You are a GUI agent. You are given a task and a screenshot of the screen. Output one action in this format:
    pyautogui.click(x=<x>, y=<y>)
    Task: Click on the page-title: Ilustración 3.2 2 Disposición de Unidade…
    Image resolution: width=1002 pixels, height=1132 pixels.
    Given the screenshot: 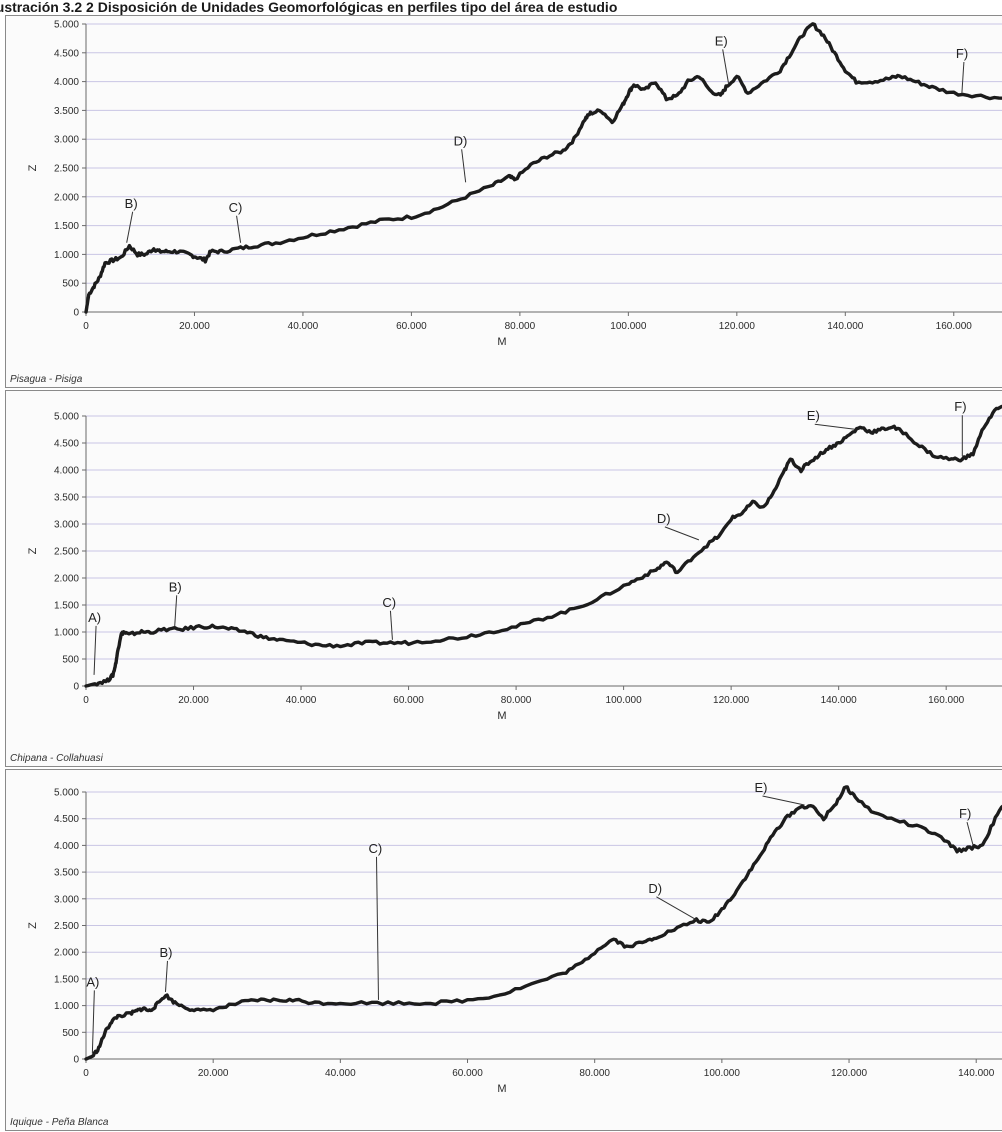 What is the action you would take?
    pyautogui.click(x=309, y=7)
    